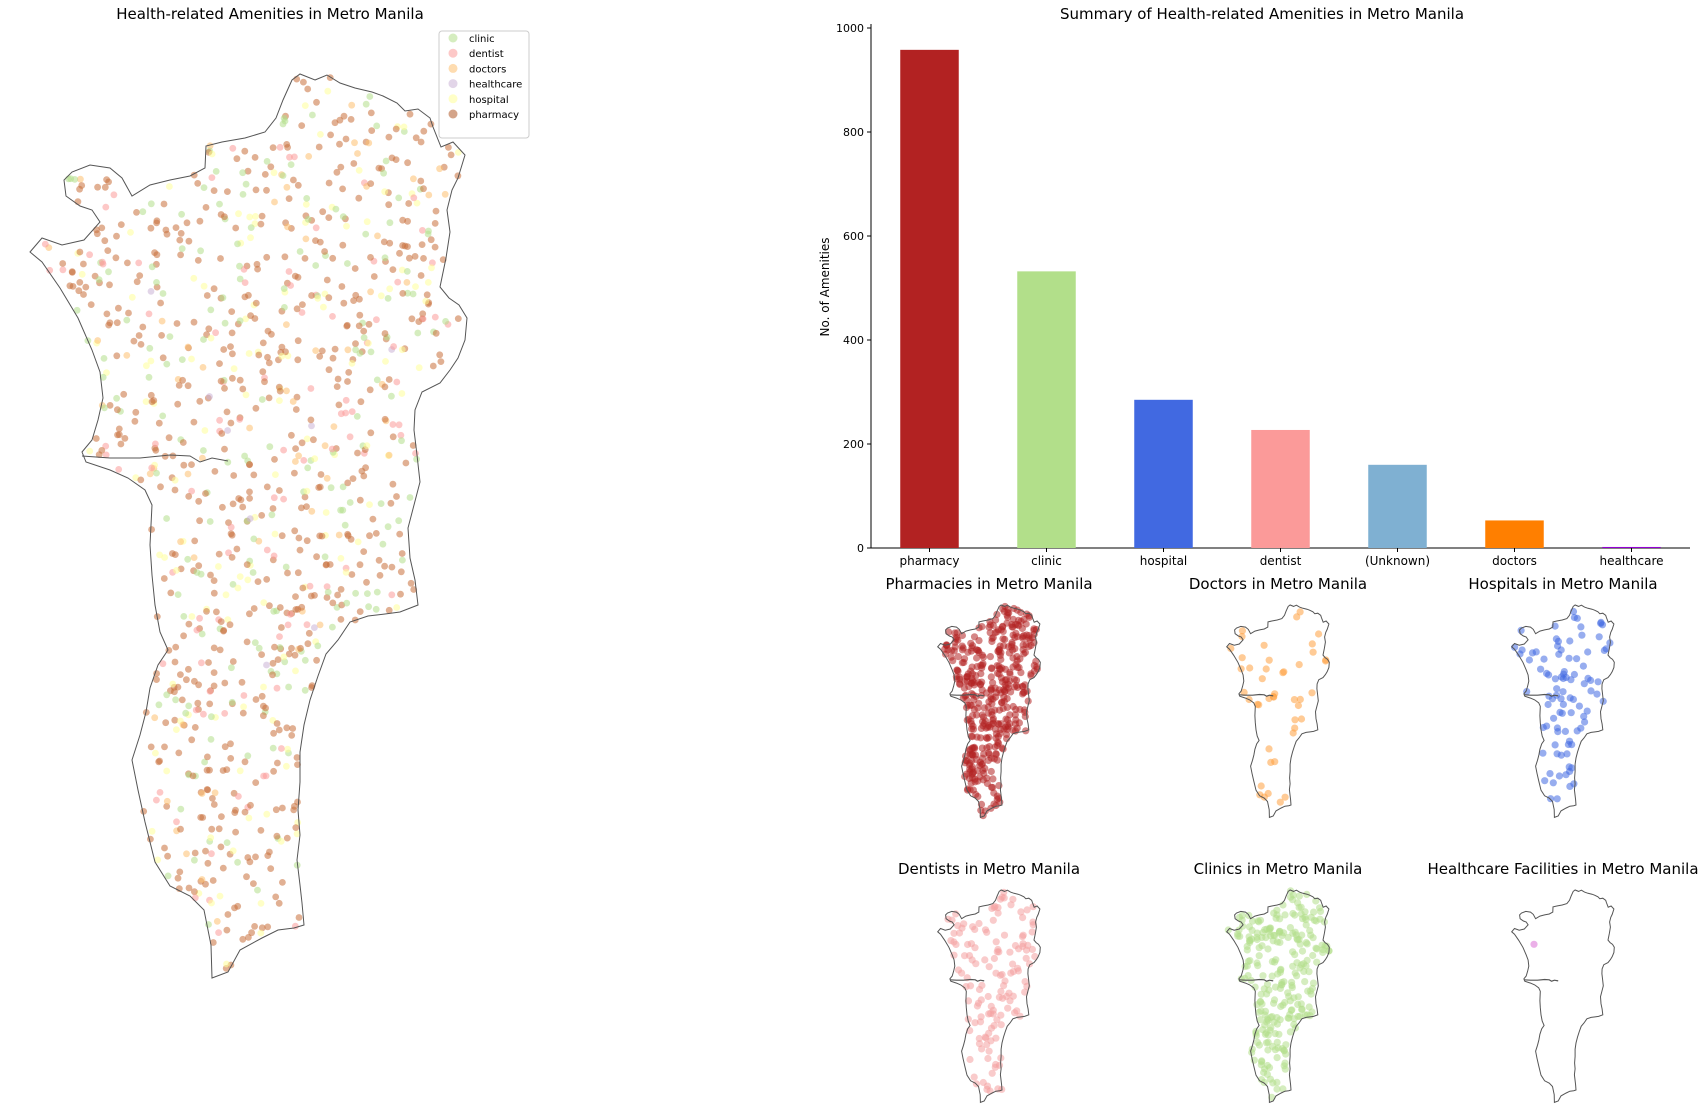  I want to click on small-map-title: Pharmacies in Metro Manila, so click(988, 584).